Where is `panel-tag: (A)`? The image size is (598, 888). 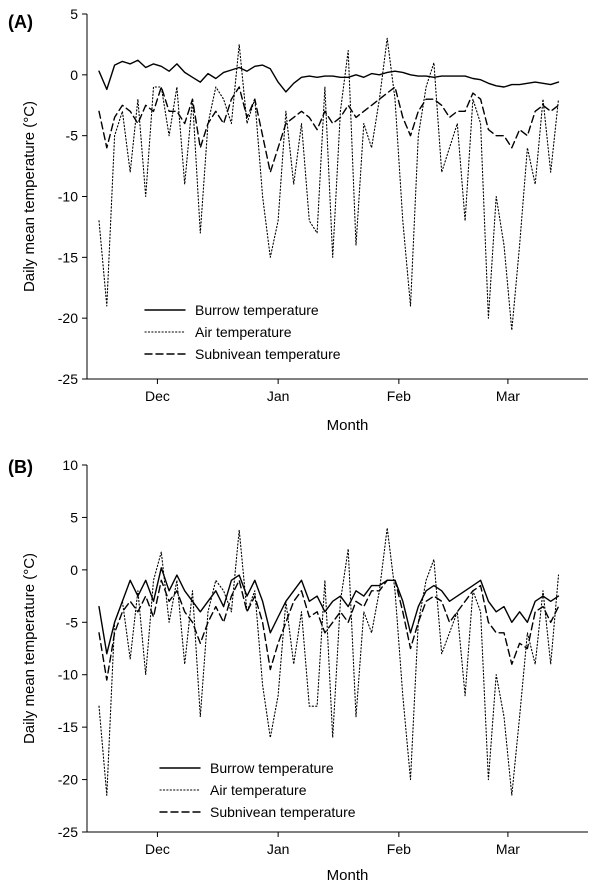
panel-tag: (A) is located at coordinates (20, 22).